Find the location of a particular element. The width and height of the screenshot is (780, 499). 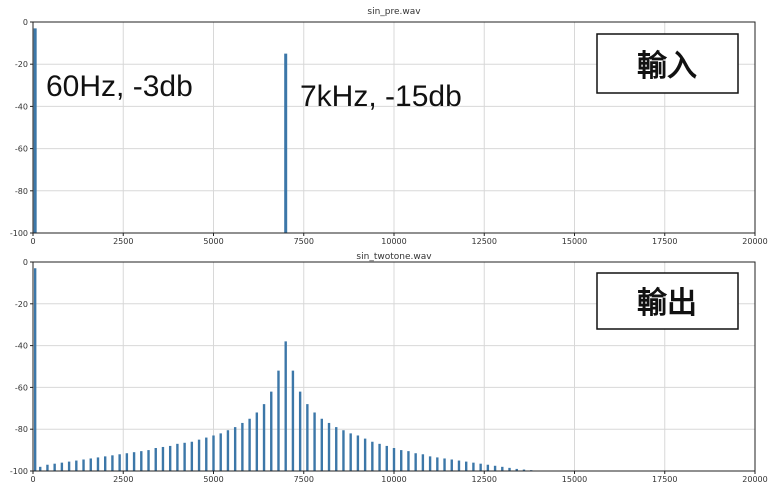

output-badge: 輸出 is located at coordinates (667, 301).